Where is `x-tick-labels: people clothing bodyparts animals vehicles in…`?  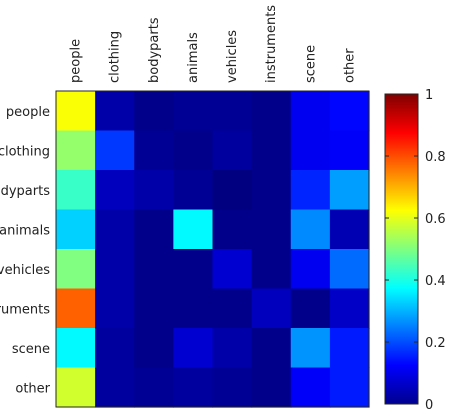
x-tick-labels: people clothing bodyparts animals vehicles in… is located at coordinates (213, 44).